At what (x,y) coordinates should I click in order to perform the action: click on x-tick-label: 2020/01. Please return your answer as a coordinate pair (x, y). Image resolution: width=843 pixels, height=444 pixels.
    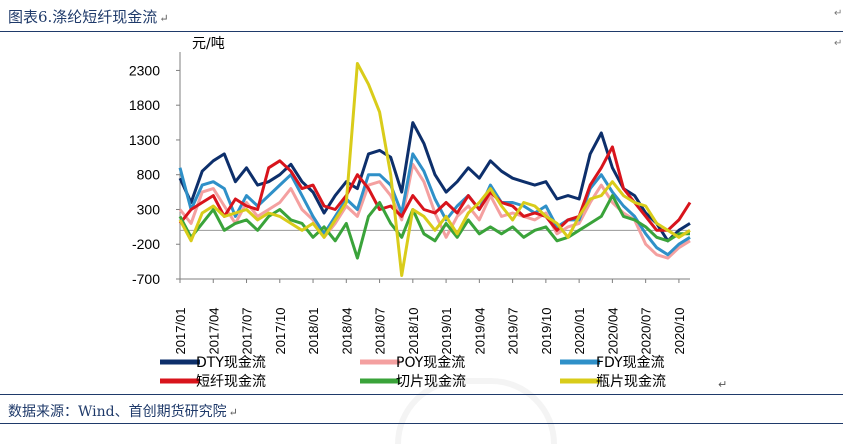
    Looking at the image, I should click on (579, 331).